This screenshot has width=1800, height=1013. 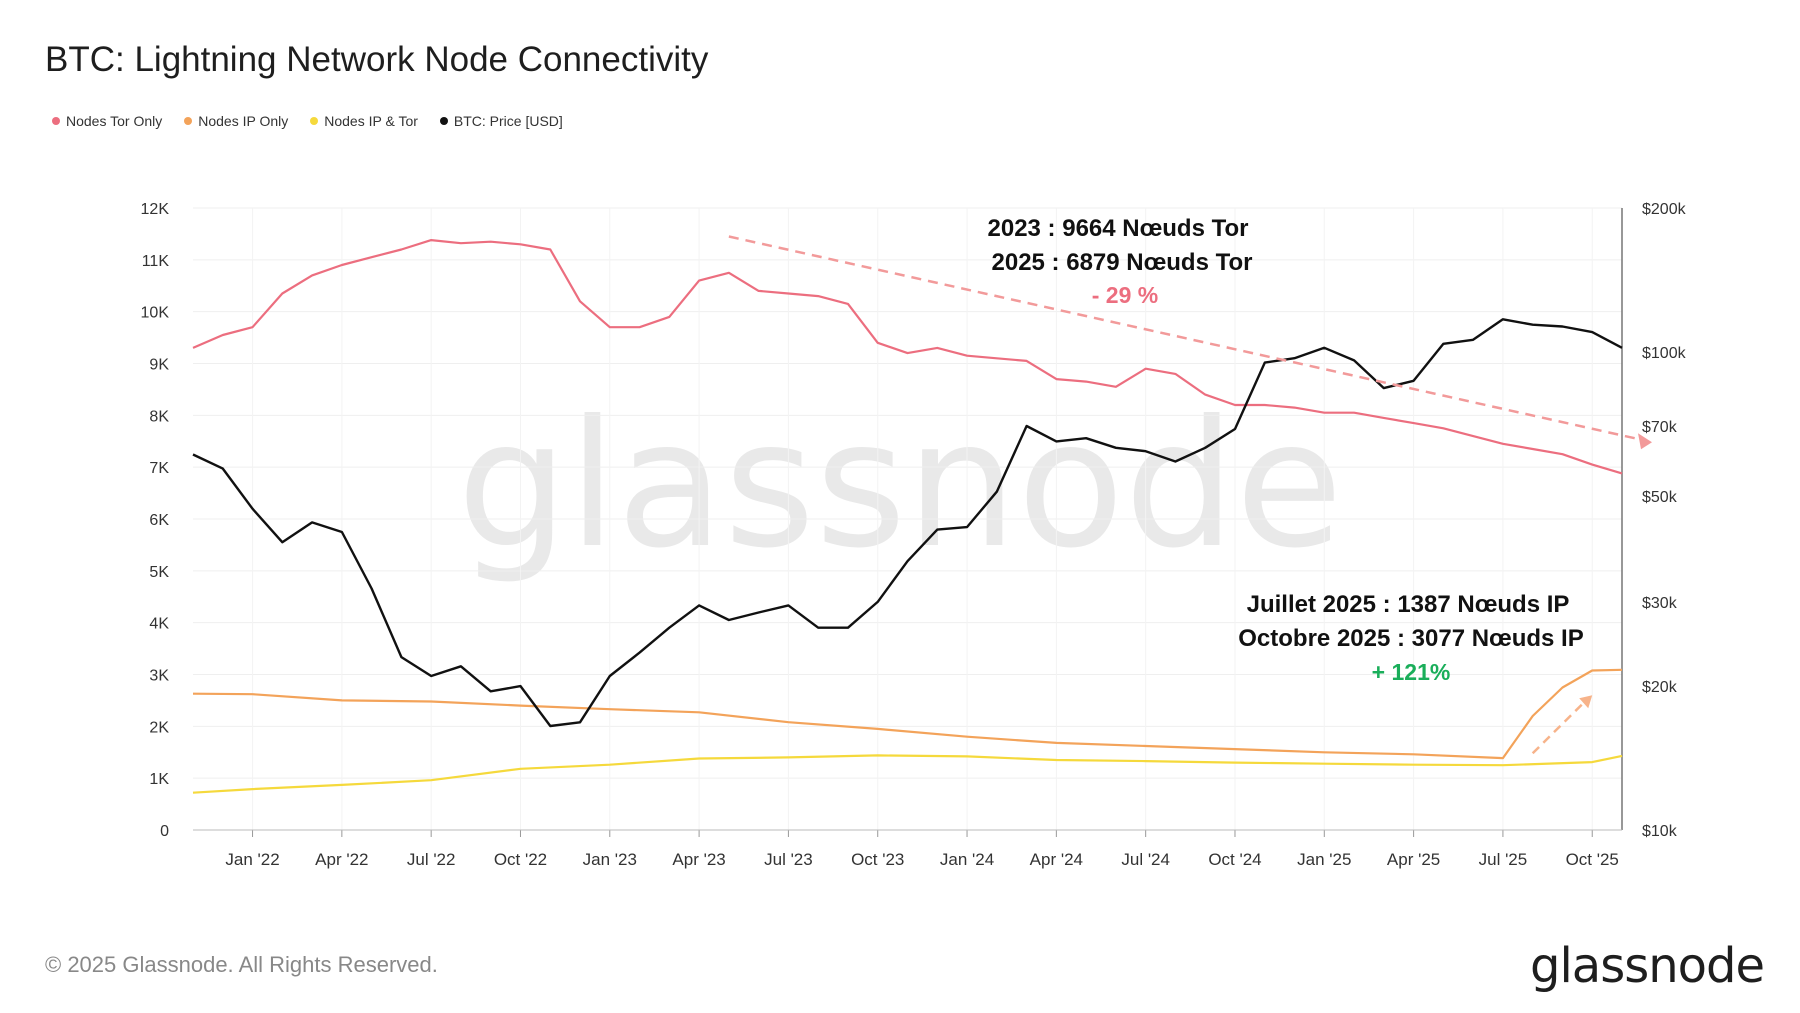 I want to click on y-axis-right: $10k $20k $30k $50k $70k $100k $200k, so click(x=1654, y=520).